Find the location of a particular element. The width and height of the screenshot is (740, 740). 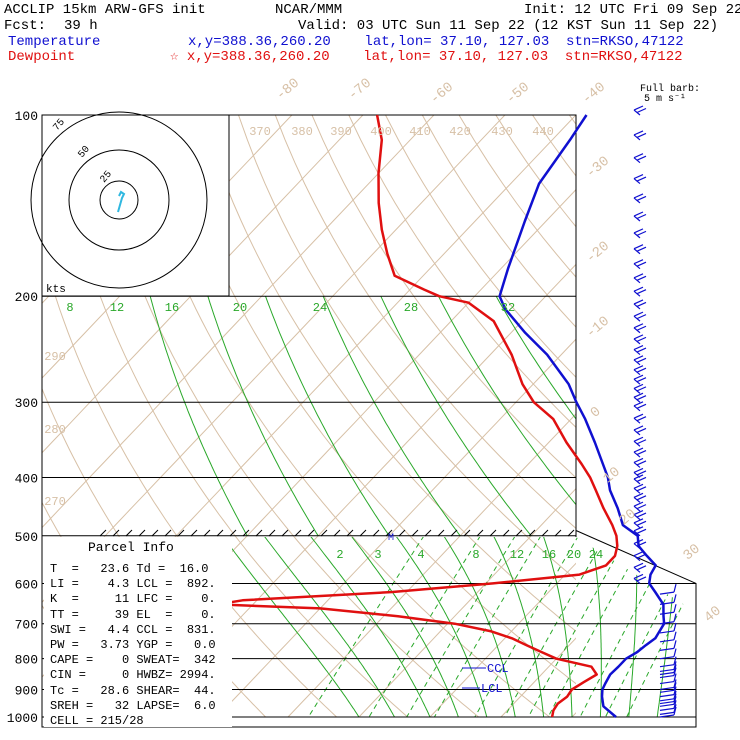

mixing-ratio-label: 4 is located at coordinates (420, 555).